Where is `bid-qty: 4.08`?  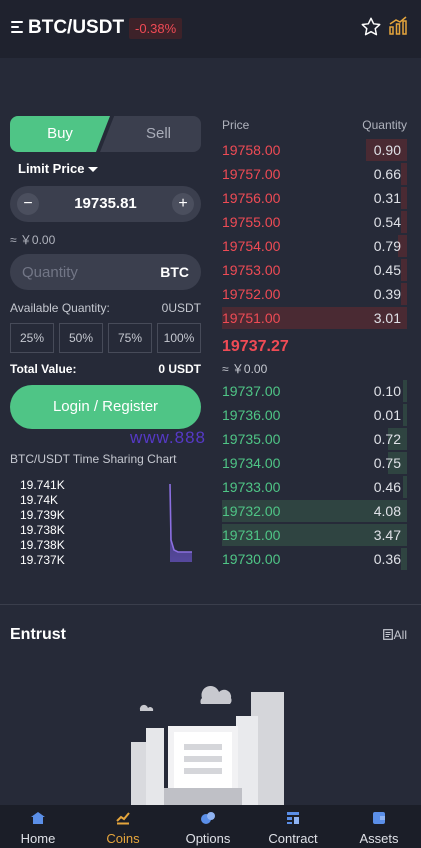 bid-qty: 4.08 is located at coordinates (387, 511).